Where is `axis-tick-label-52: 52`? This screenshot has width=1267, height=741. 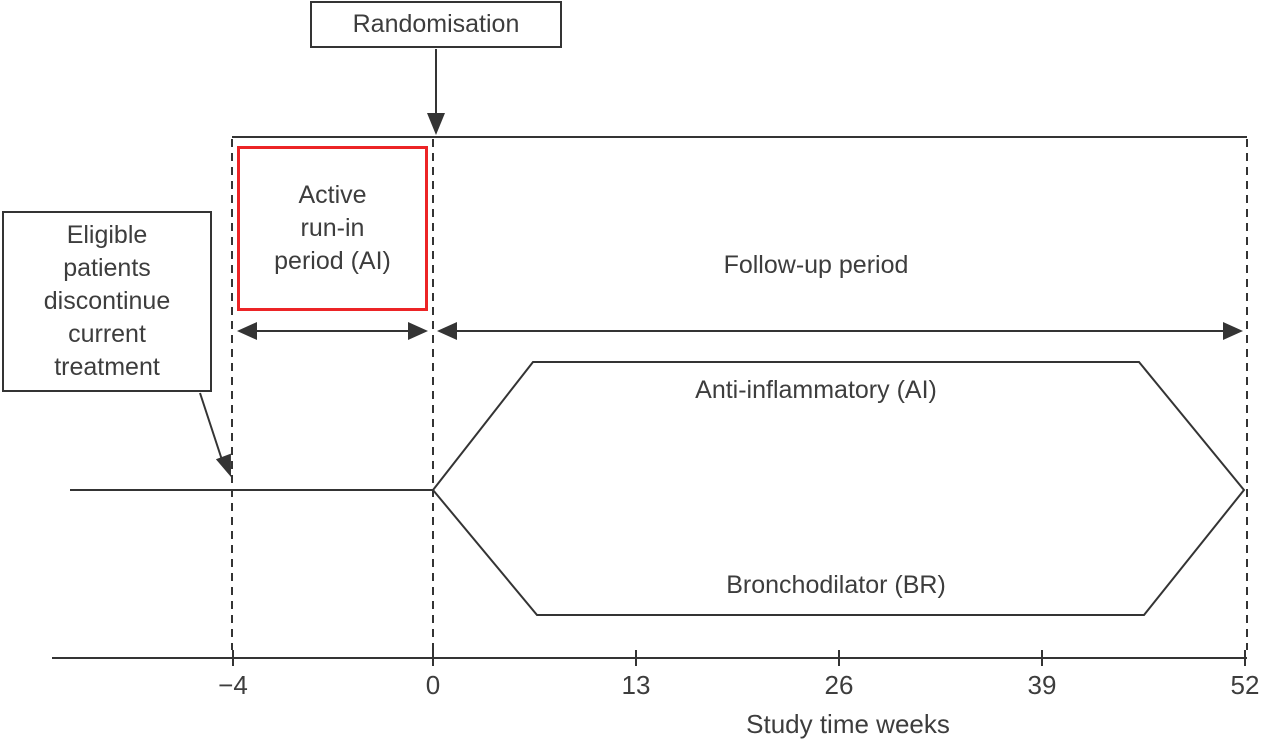 axis-tick-label-52: 52 is located at coordinates (1245, 685).